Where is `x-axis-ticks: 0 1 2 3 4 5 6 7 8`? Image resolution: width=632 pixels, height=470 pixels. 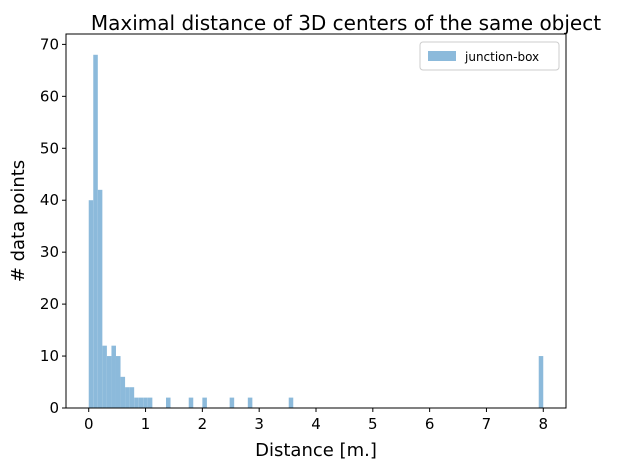
x-axis-ticks: 0 1 2 3 4 5 6 7 8 is located at coordinates (316, 420).